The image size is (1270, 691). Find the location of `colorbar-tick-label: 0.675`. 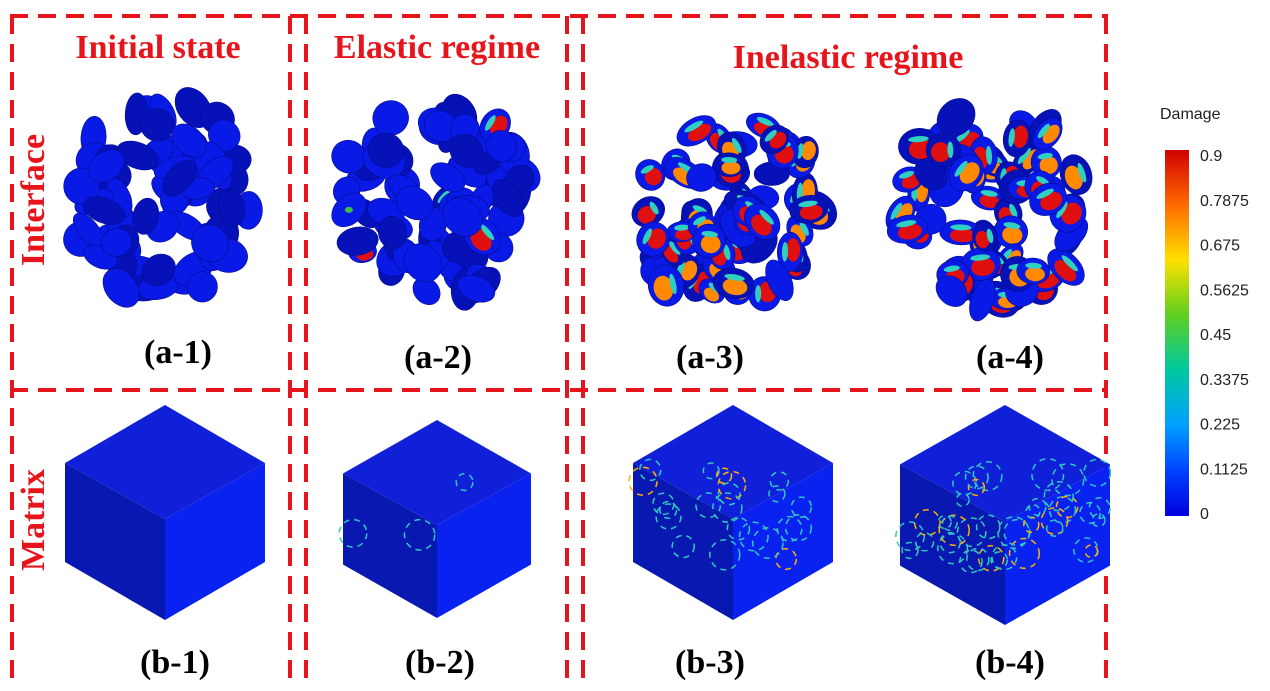

colorbar-tick-label: 0.675 is located at coordinates (1220, 246).